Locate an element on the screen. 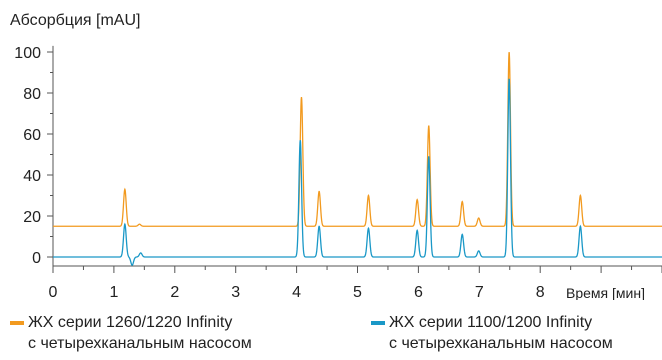 The image size is (662, 360). x-tick-label: 4 is located at coordinates (296, 292).